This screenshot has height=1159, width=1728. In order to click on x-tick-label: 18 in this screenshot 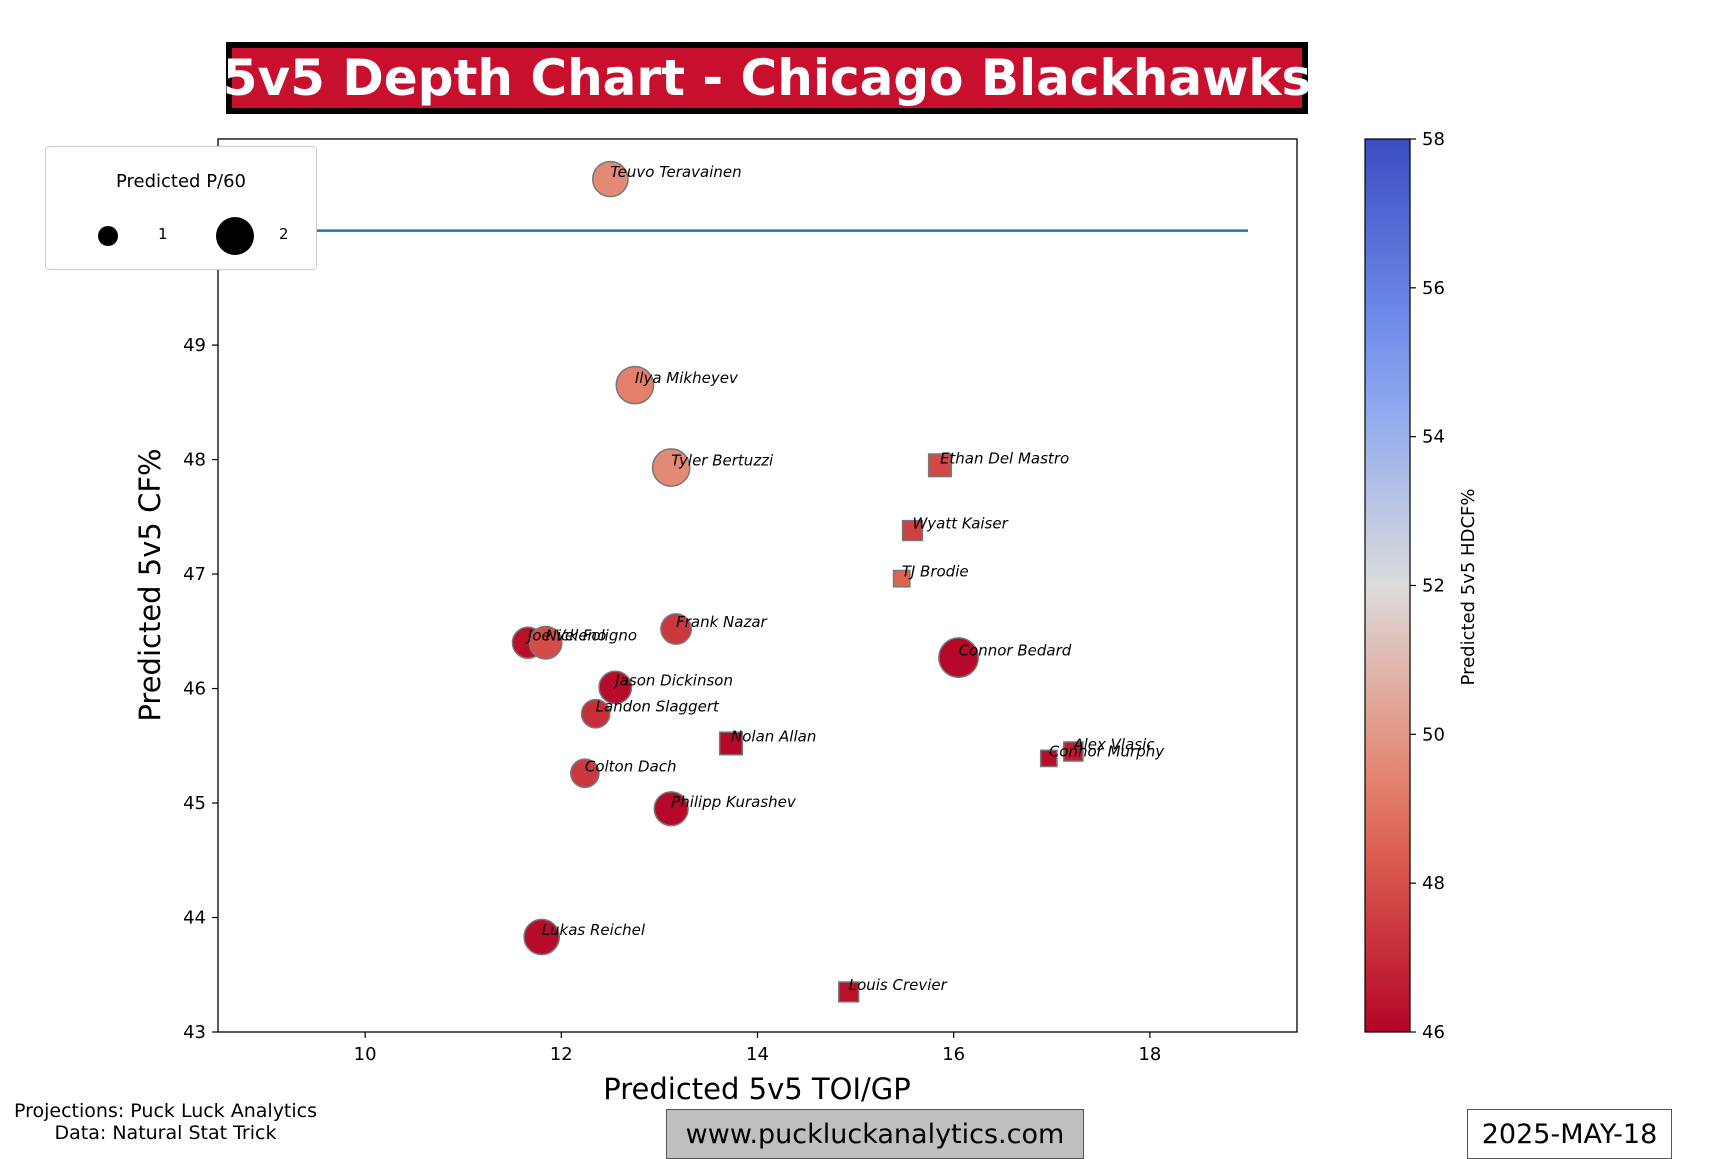, I will do `click(1149, 1054)`.